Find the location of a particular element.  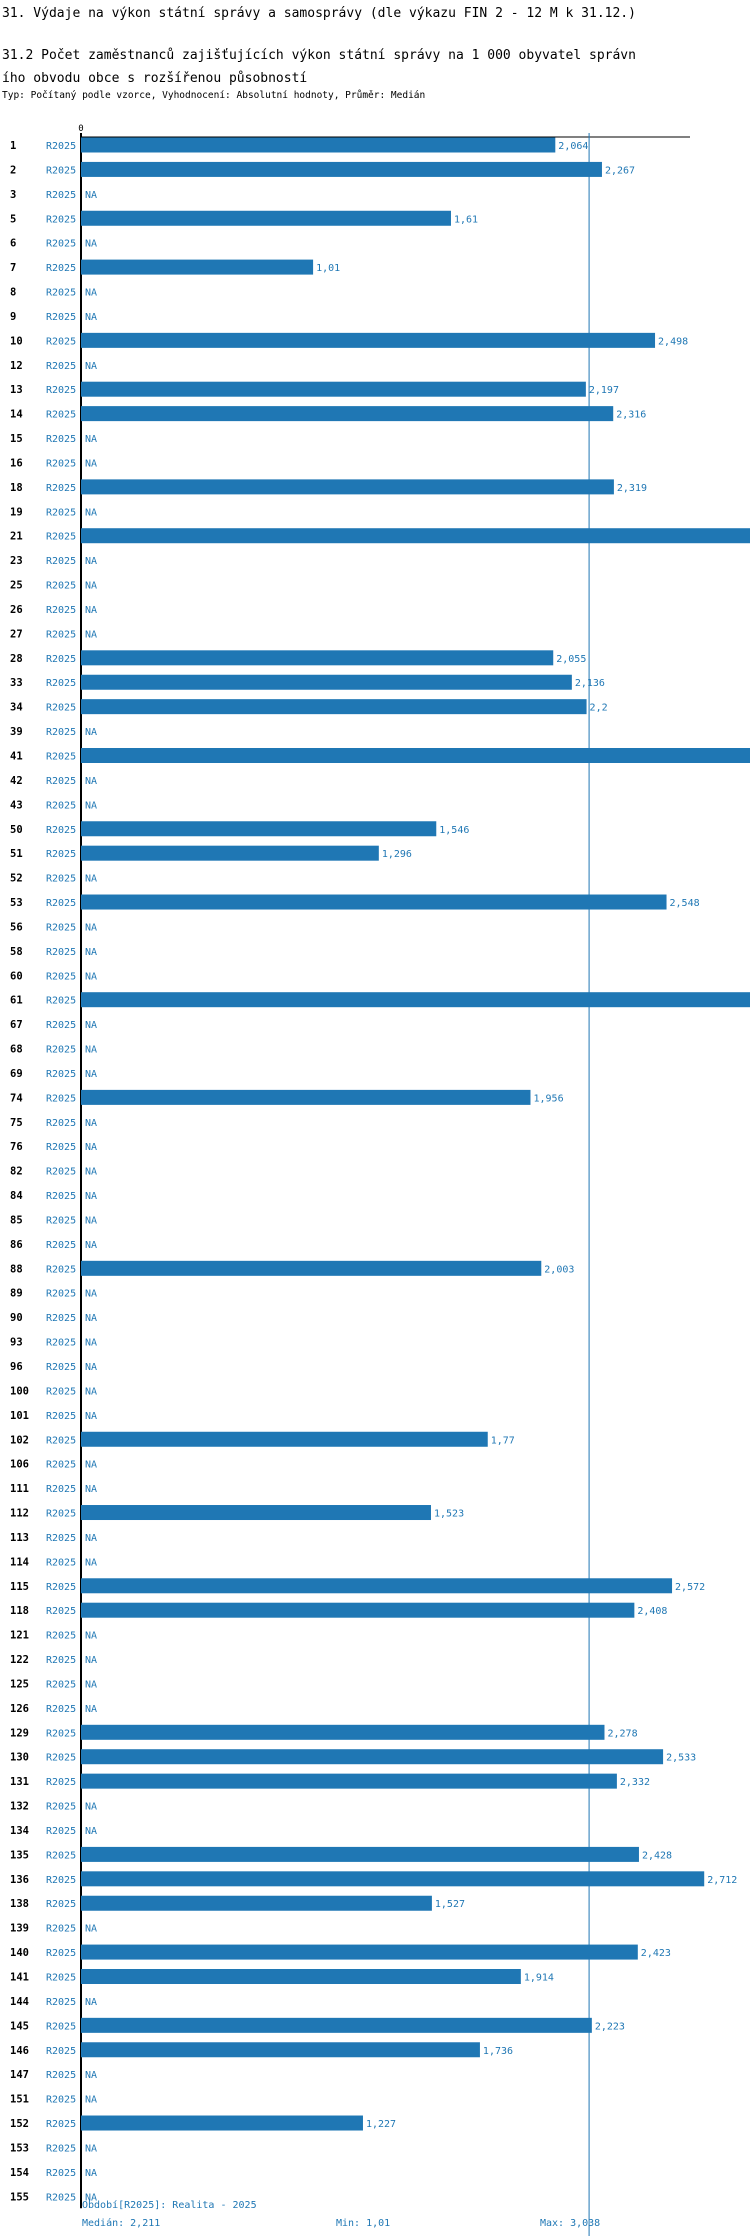

category-label: 60 is located at coordinates (16, 976).